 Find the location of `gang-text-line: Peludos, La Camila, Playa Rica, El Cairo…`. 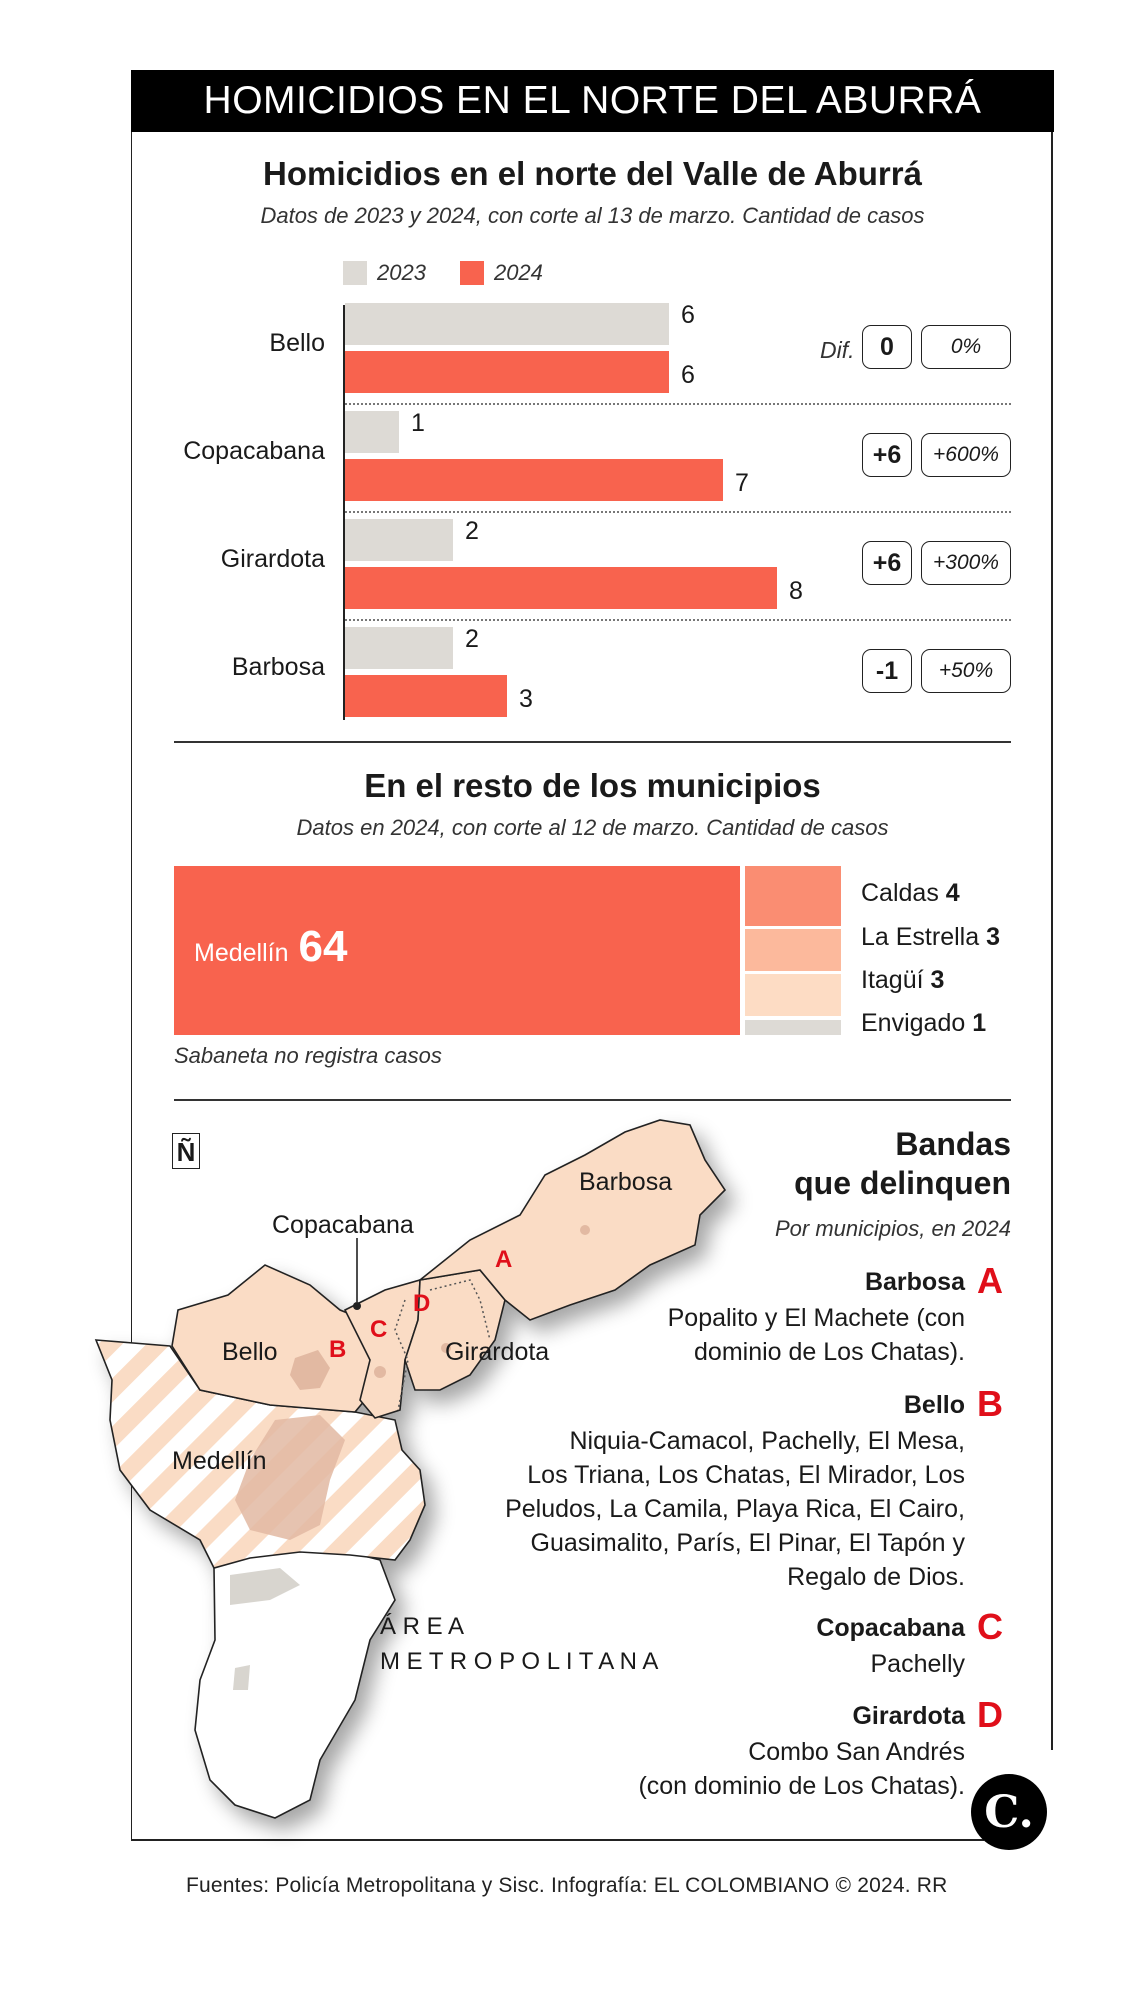

gang-text-line: Peludos, La Camila, Playa Rica, El Cairo… is located at coordinates (735, 1509).